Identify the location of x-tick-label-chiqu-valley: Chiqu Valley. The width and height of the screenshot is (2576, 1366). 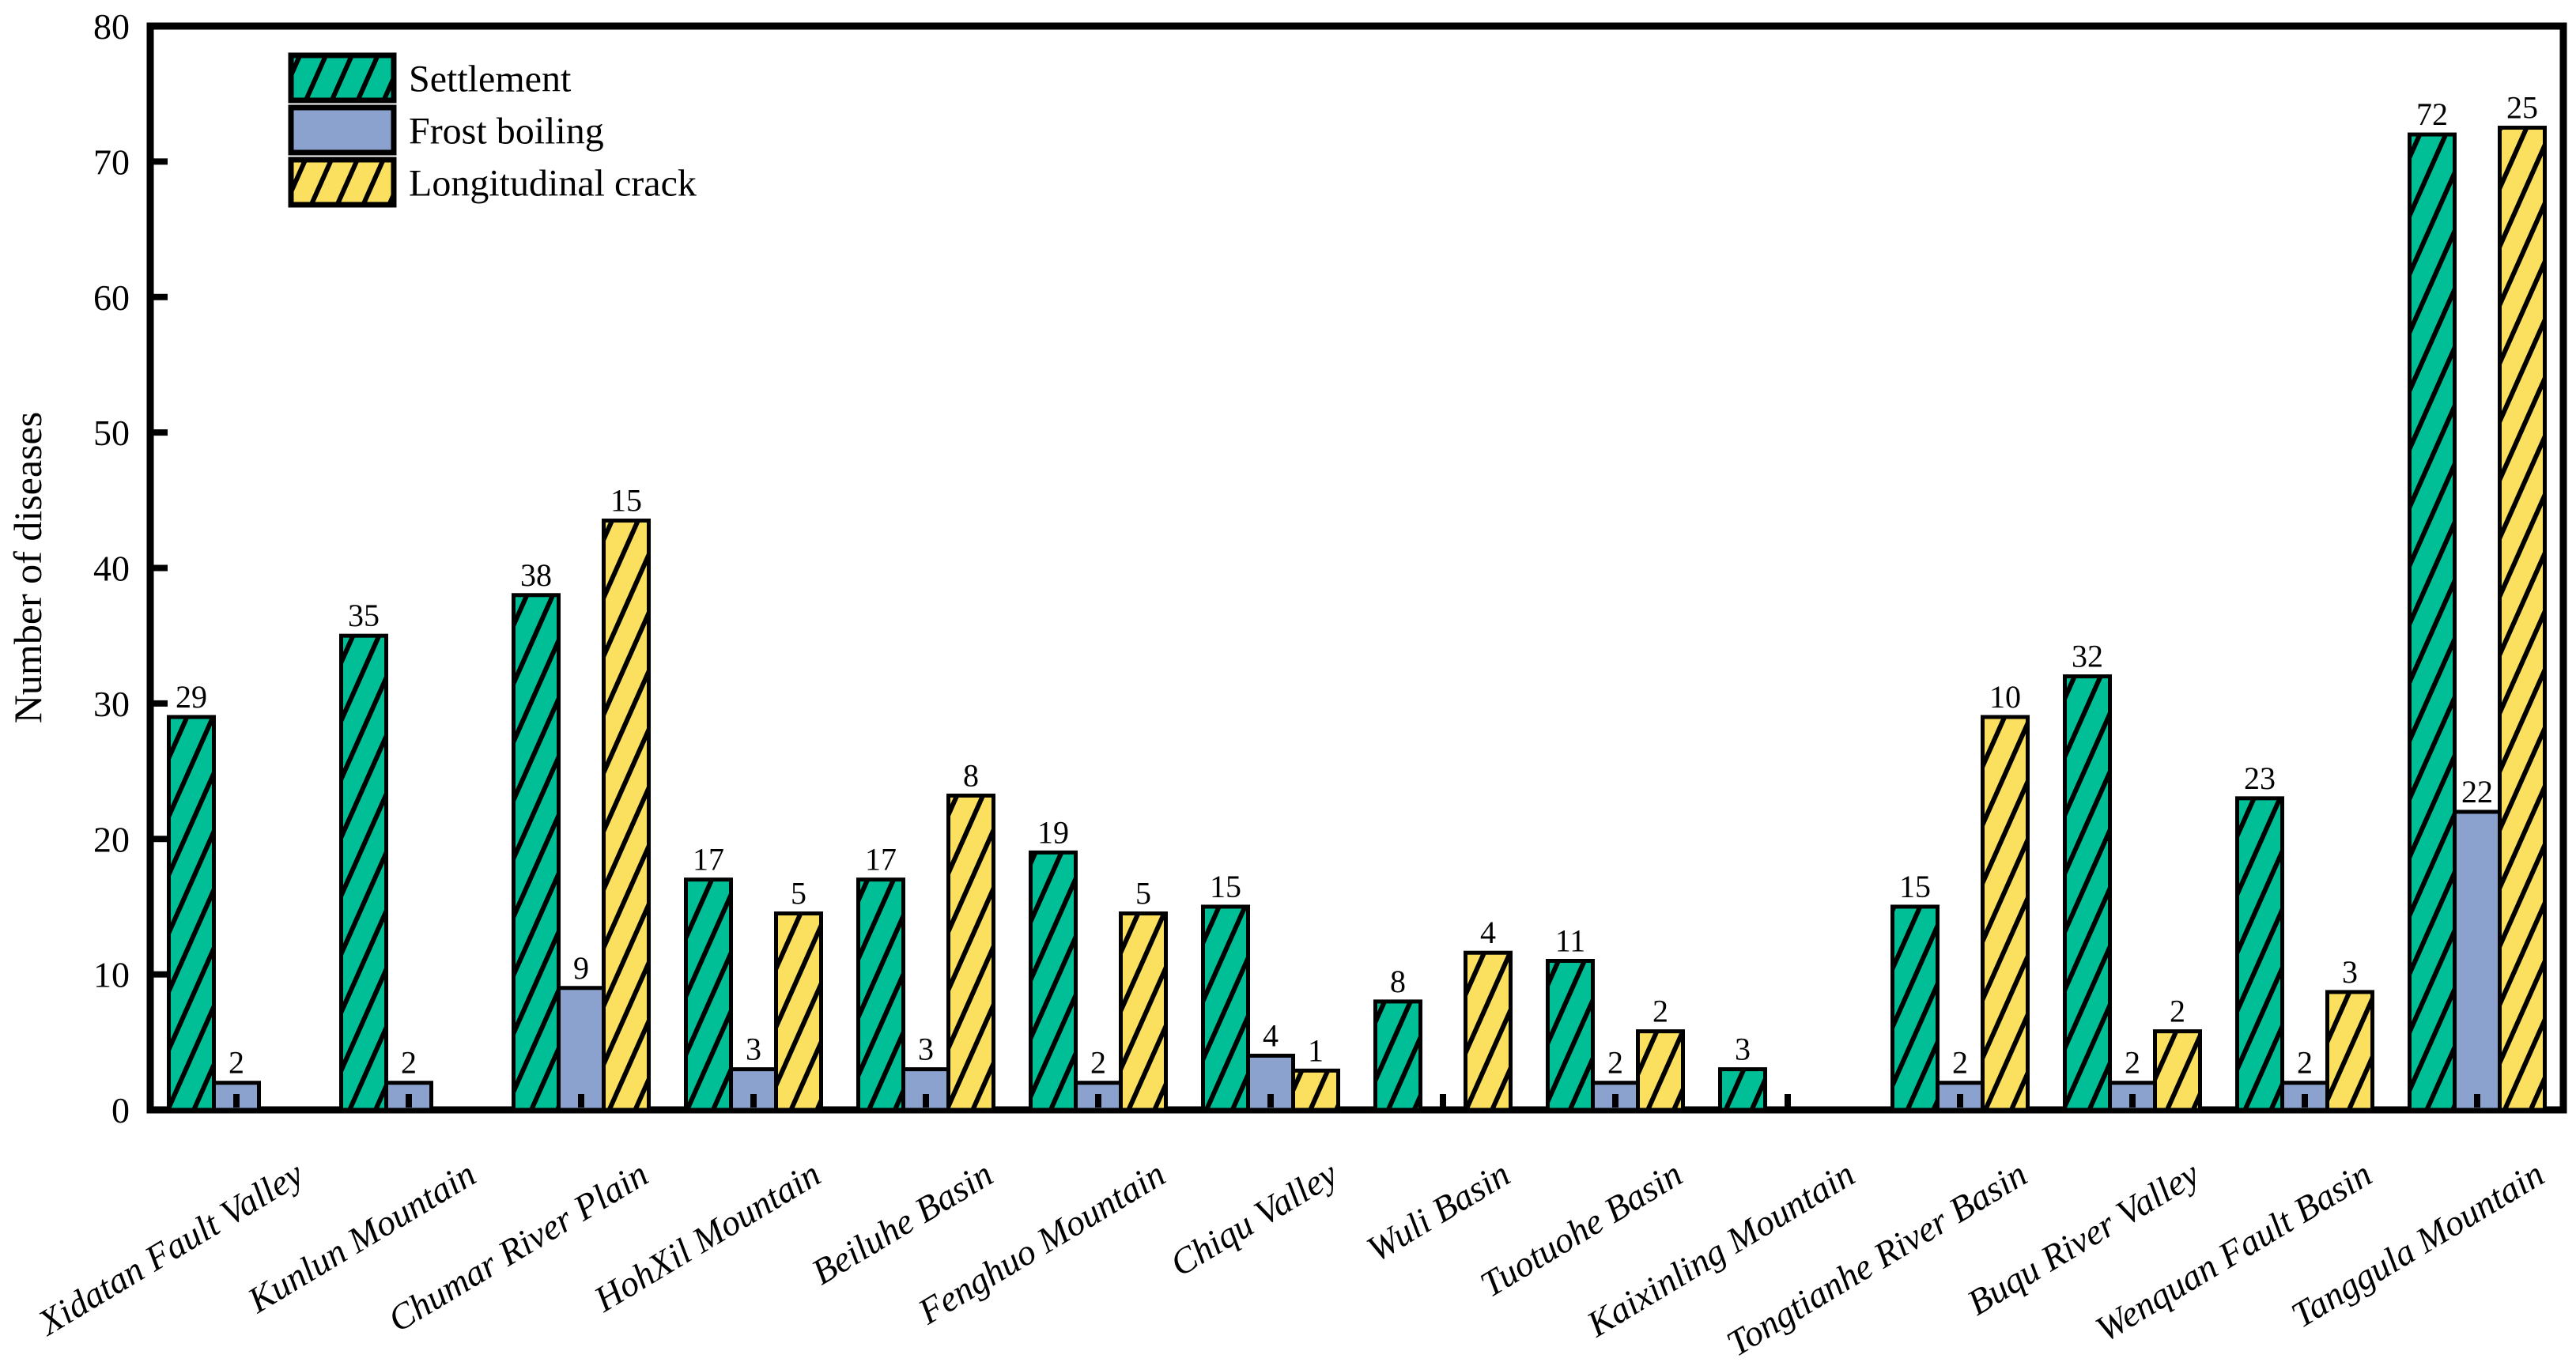
(1253, 1219).